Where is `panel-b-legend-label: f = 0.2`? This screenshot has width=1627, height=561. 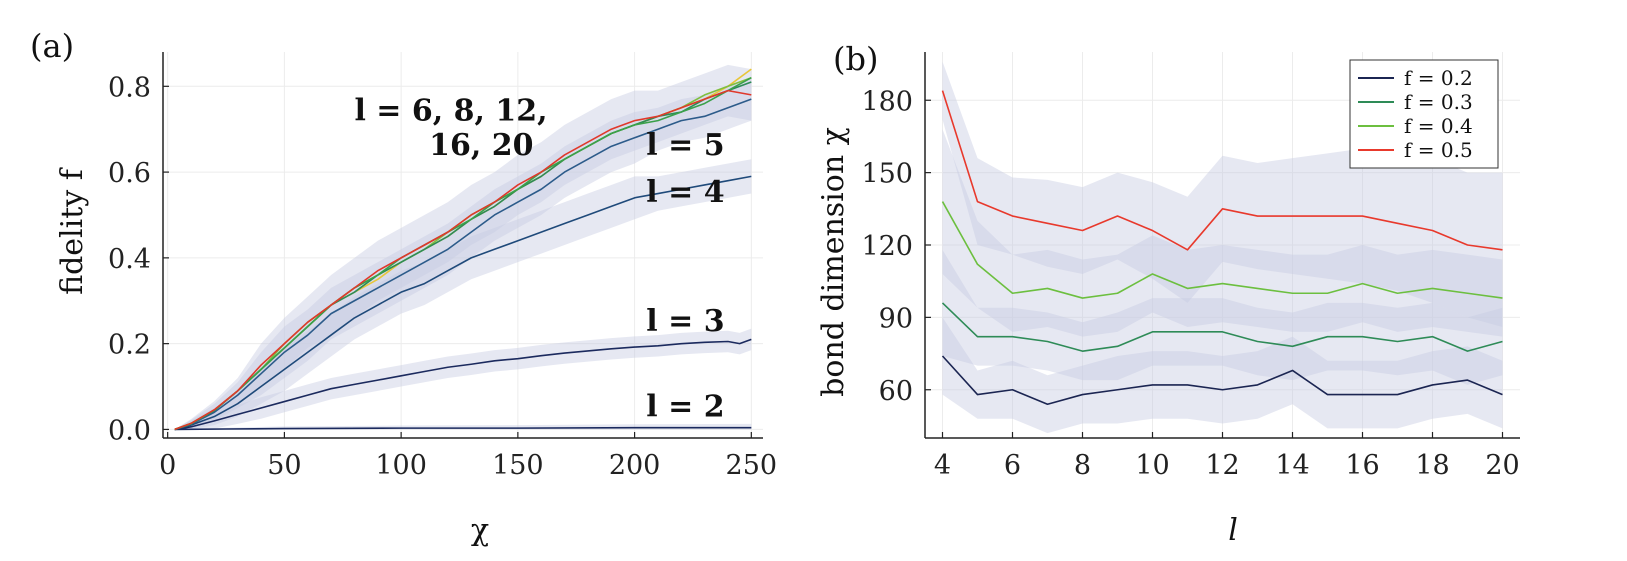
panel-b-legend-label: f = 0.2 is located at coordinates (1438, 78).